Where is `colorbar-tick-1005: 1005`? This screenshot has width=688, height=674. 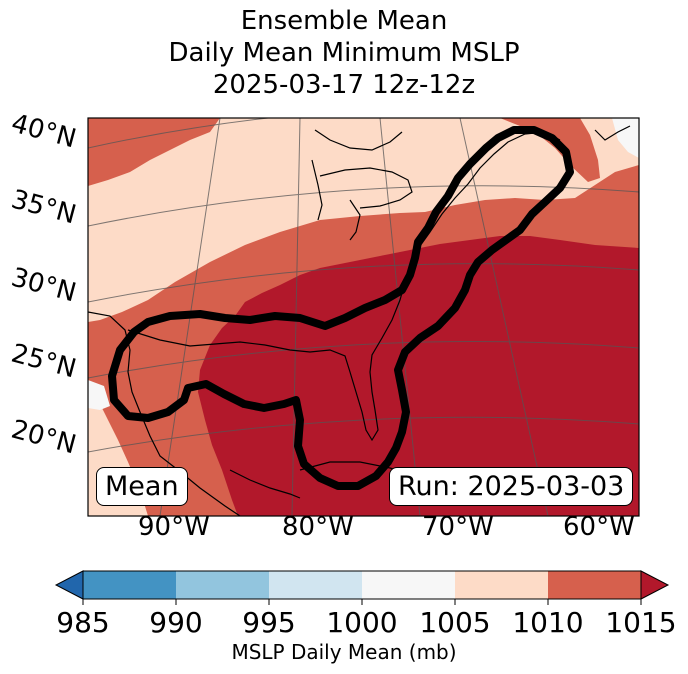 colorbar-tick-1005: 1005 is located at coordinates (455, 622).